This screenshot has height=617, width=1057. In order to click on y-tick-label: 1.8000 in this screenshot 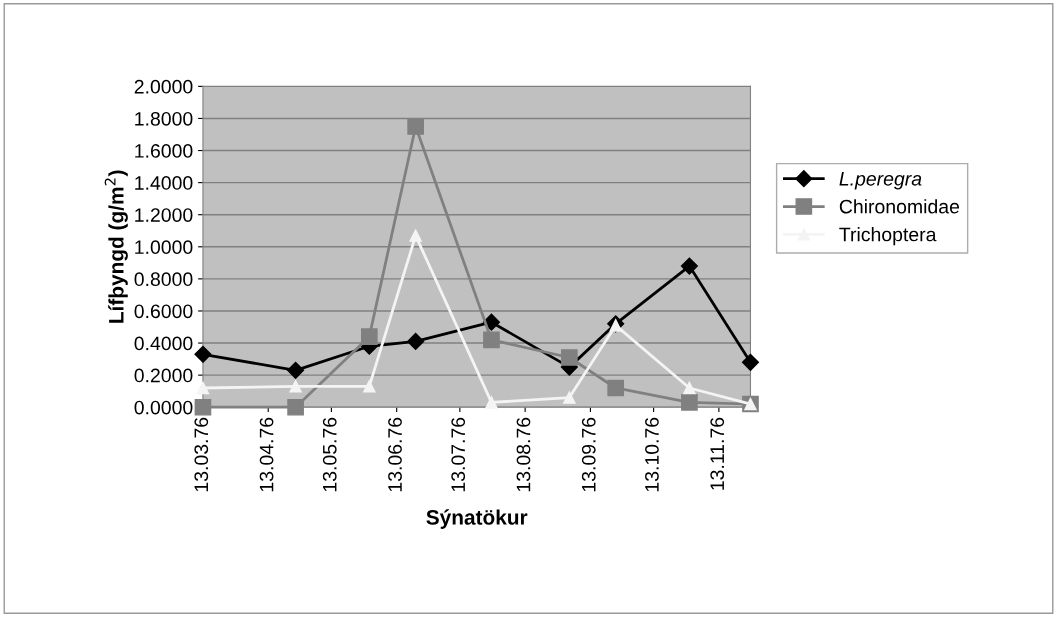, I will do `click(164, 118)`.